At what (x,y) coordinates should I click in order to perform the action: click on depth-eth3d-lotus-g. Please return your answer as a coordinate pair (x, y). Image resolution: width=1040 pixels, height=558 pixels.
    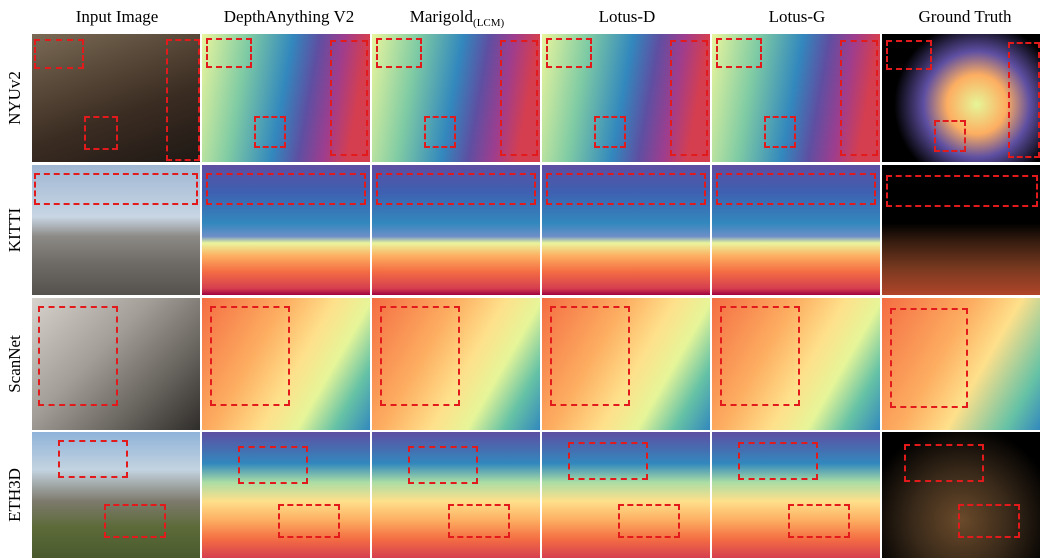
    Looking at the image, I should click on (796, 495).